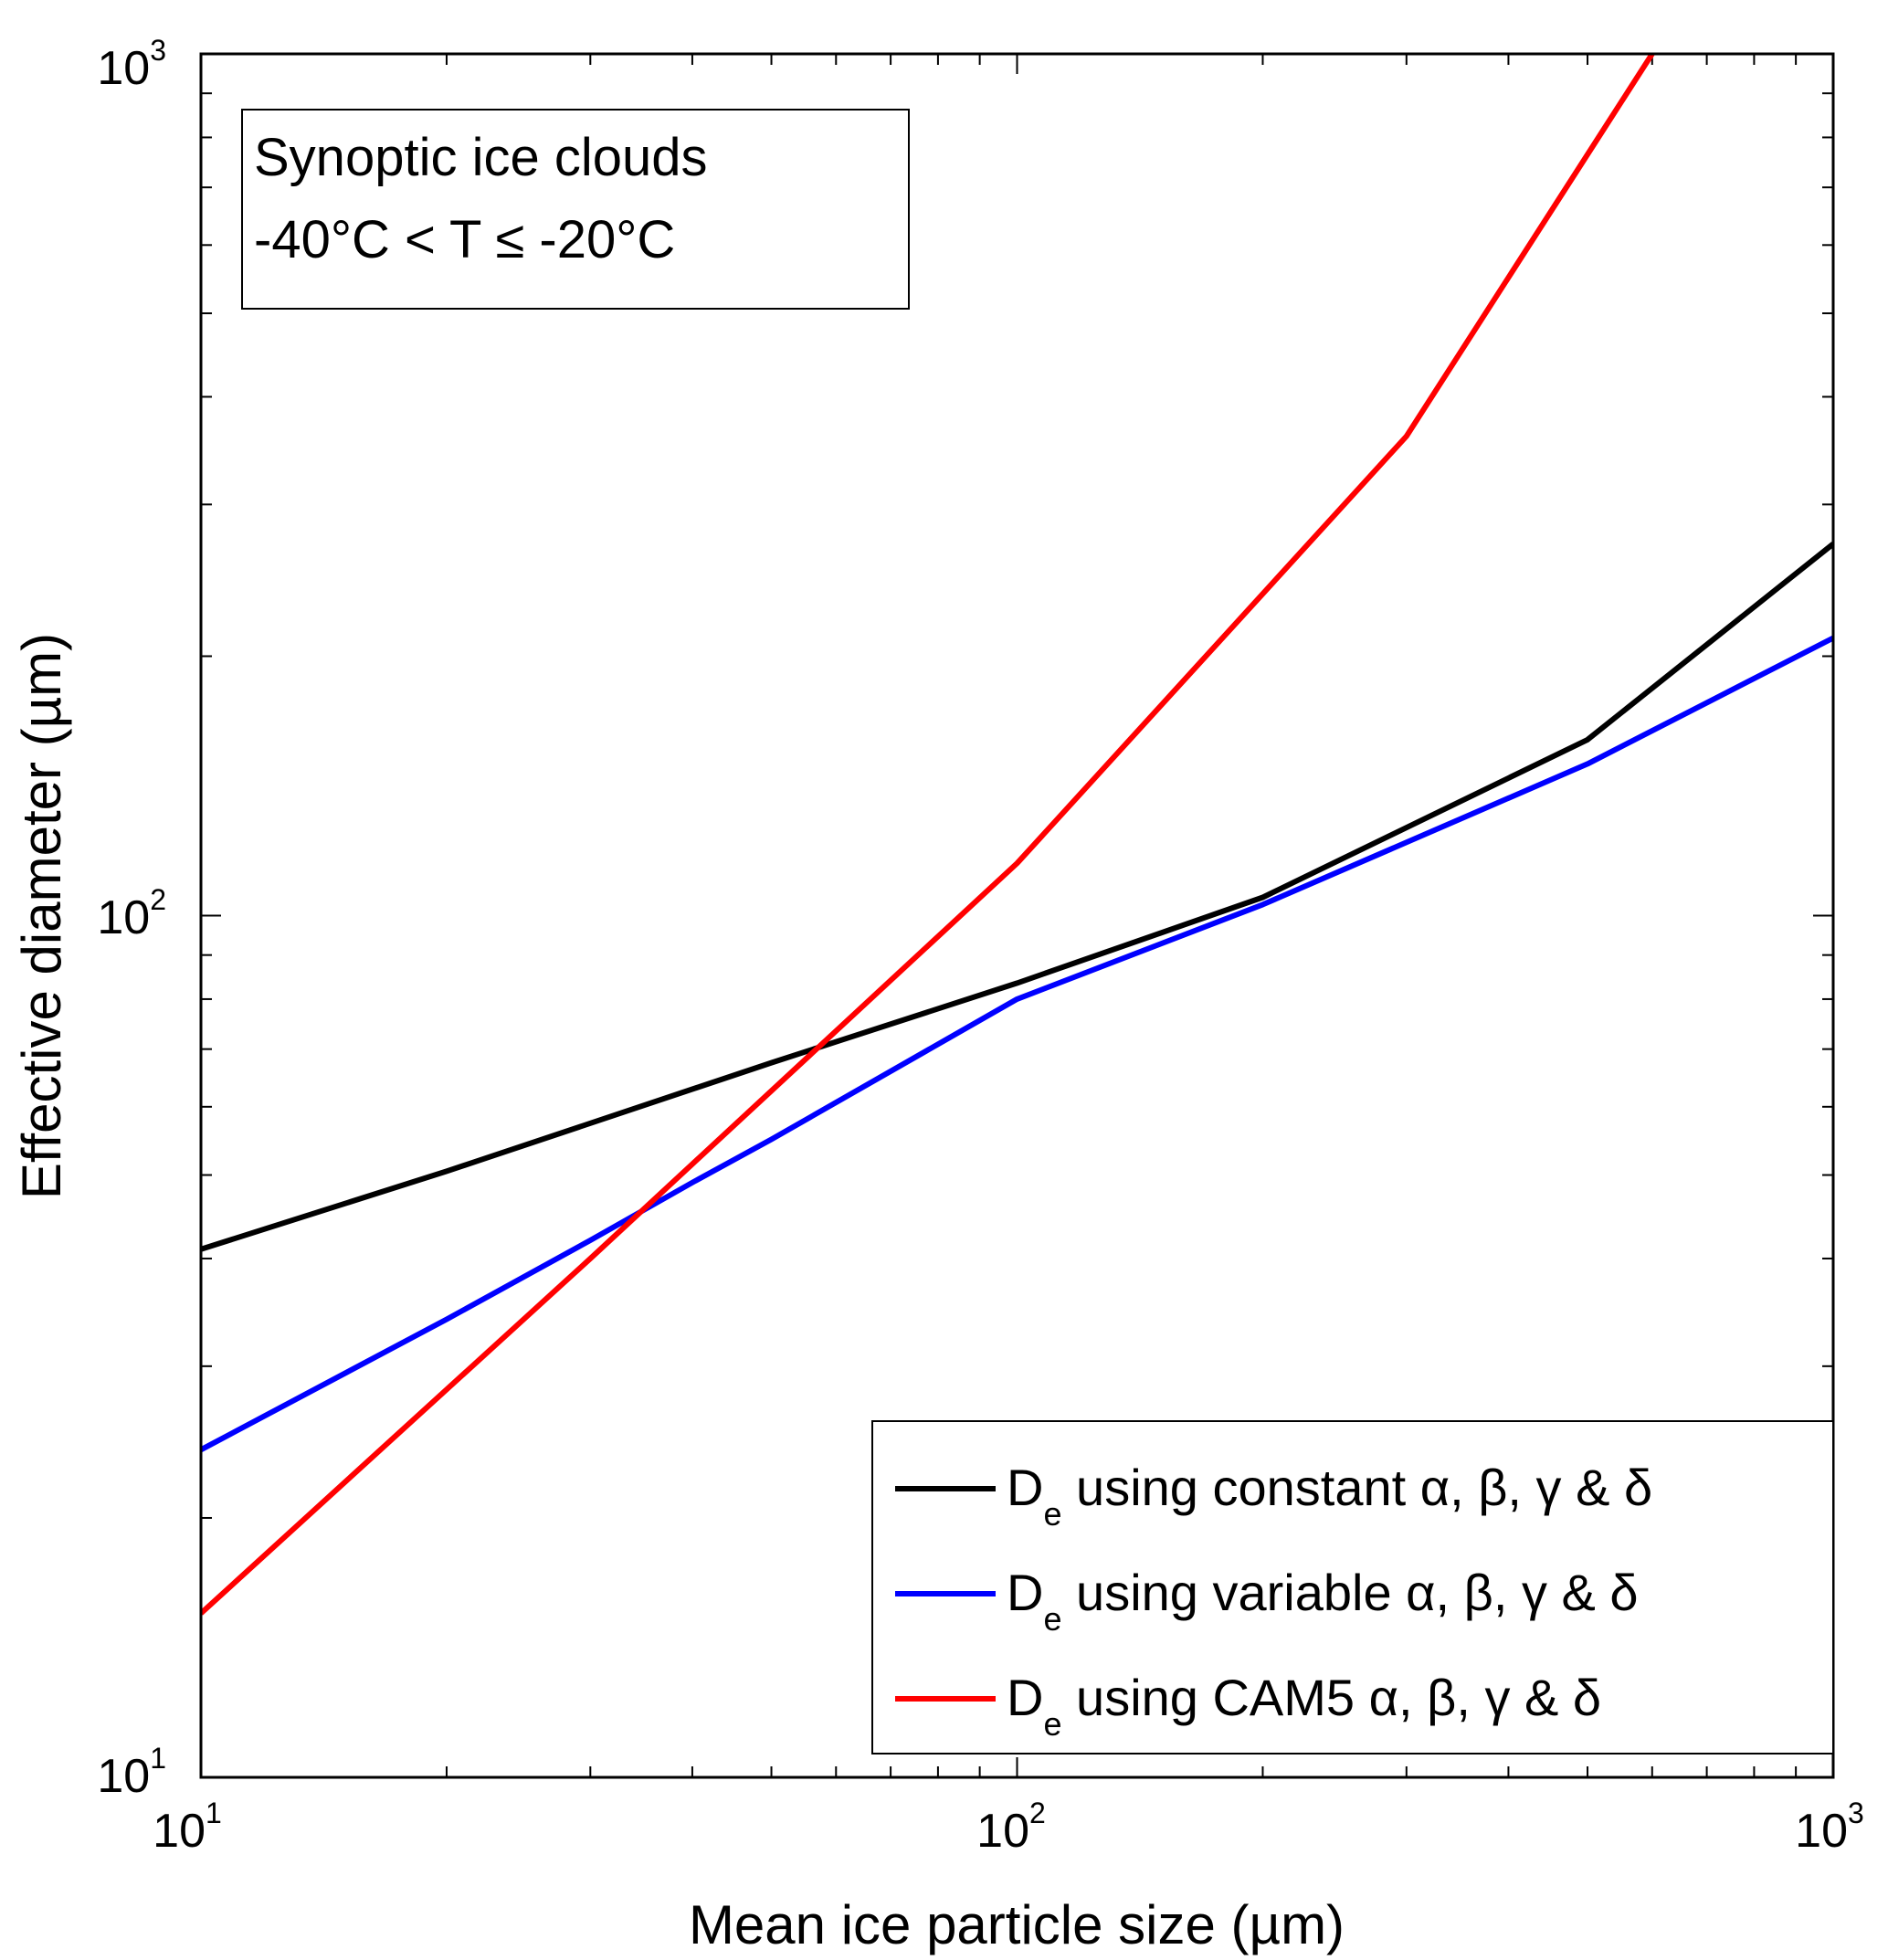  What do you see at coordinates (1011, 1827) in the screenshot?
I see `x-tick-label-2: 10²` at bounding box center [1011, 1827].